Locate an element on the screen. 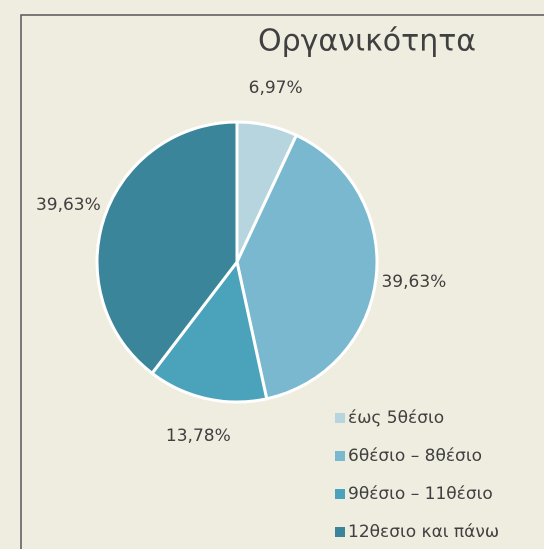 The width and height of the screenshot is (544, 549). data-label: 6,97% is located at coordinates (276, 88).